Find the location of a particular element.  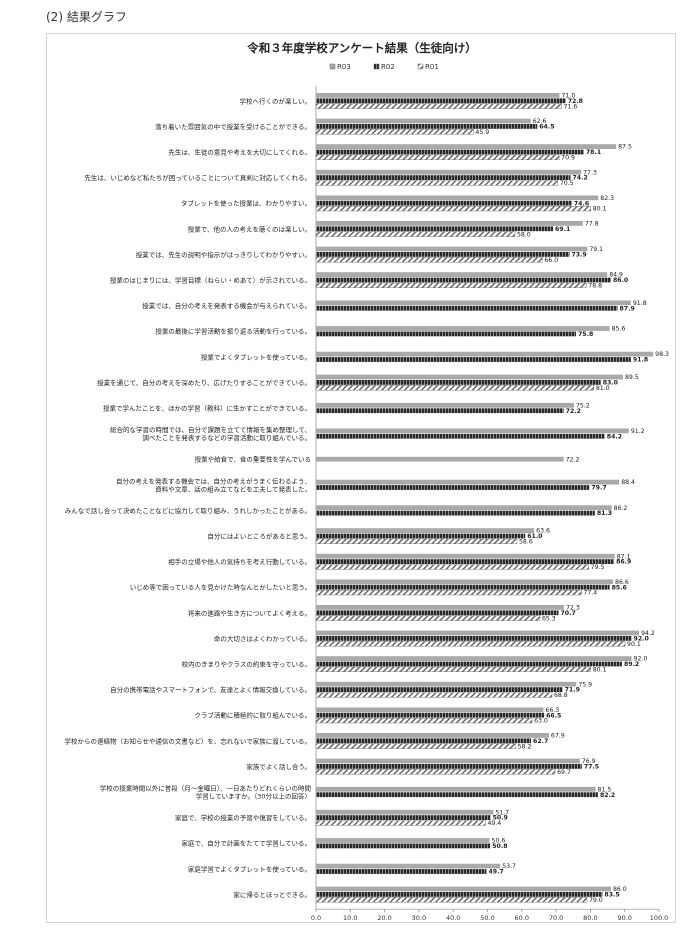

value-label: 82.2 is located at coordinates (607, 795).